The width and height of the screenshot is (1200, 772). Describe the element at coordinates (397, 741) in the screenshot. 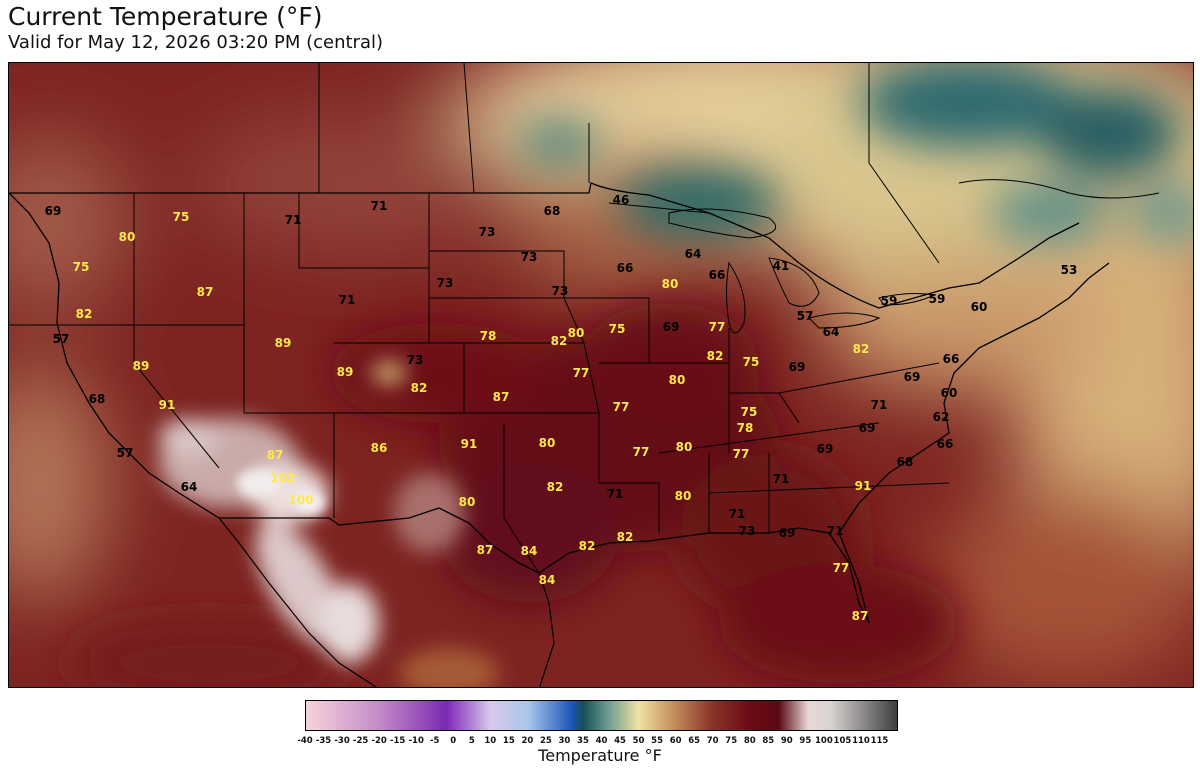

I see `colorbar-tick-label: -15` at that location.